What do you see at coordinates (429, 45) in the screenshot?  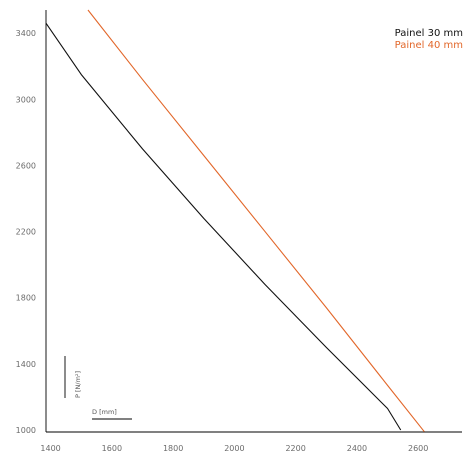 I see `legend-entry-1: Painel 40 mm` at bounding box center [429, 45].